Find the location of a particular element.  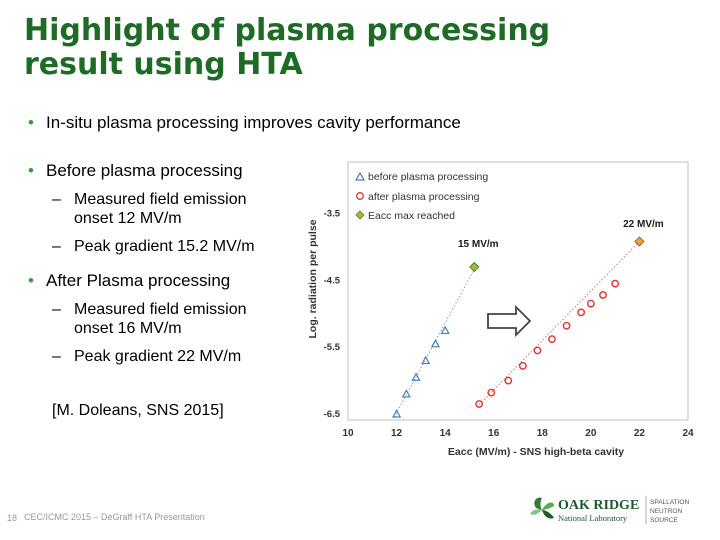

logo-facility-line3: SOURCE is located at coordinates (664, 520).